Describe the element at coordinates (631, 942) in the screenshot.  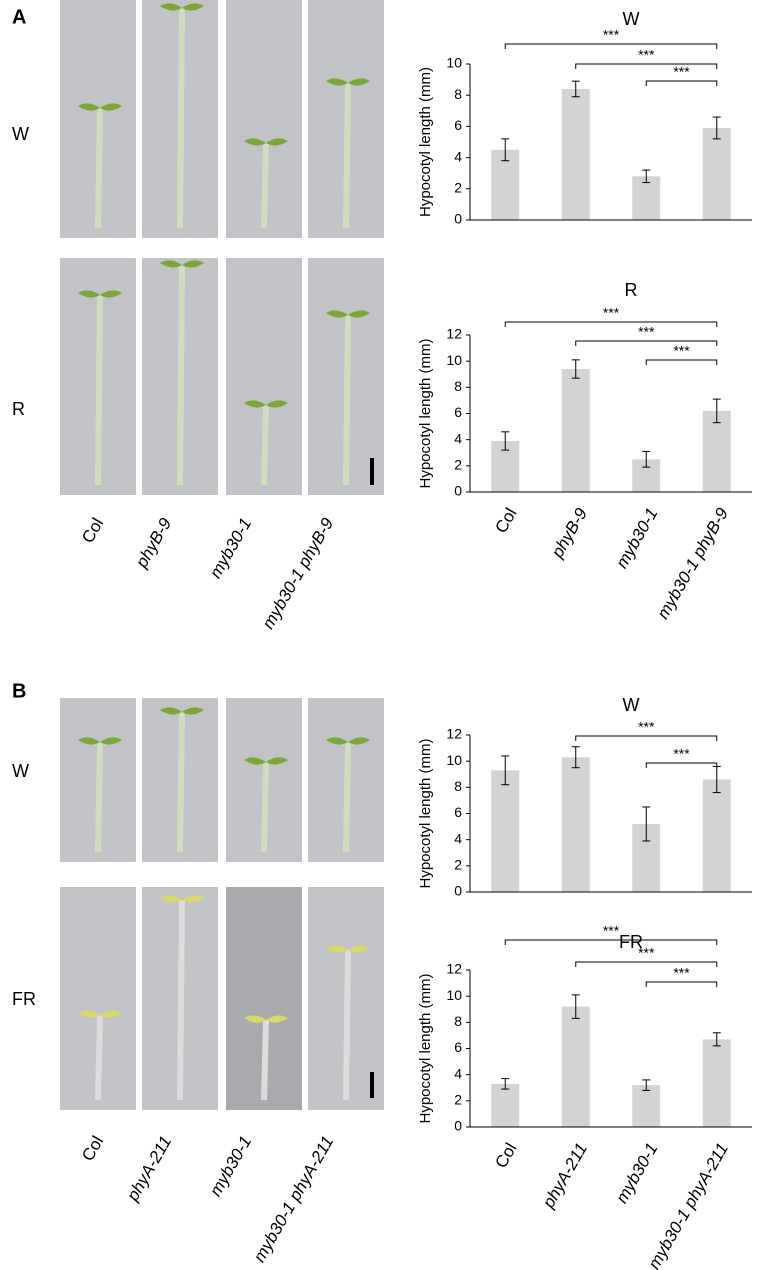
I see `chart-title: FR` at that location.